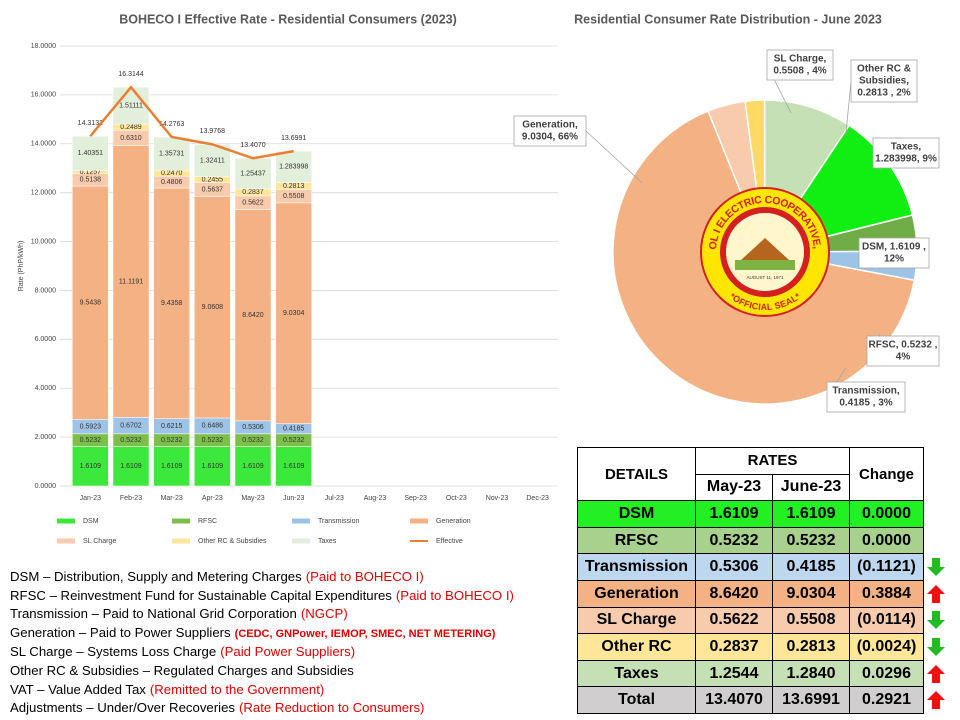  What do you see at coordinates (90, 153) in the screenshot?
I see `bar-value-label: 1.40351` at bounding box center [90, 153].